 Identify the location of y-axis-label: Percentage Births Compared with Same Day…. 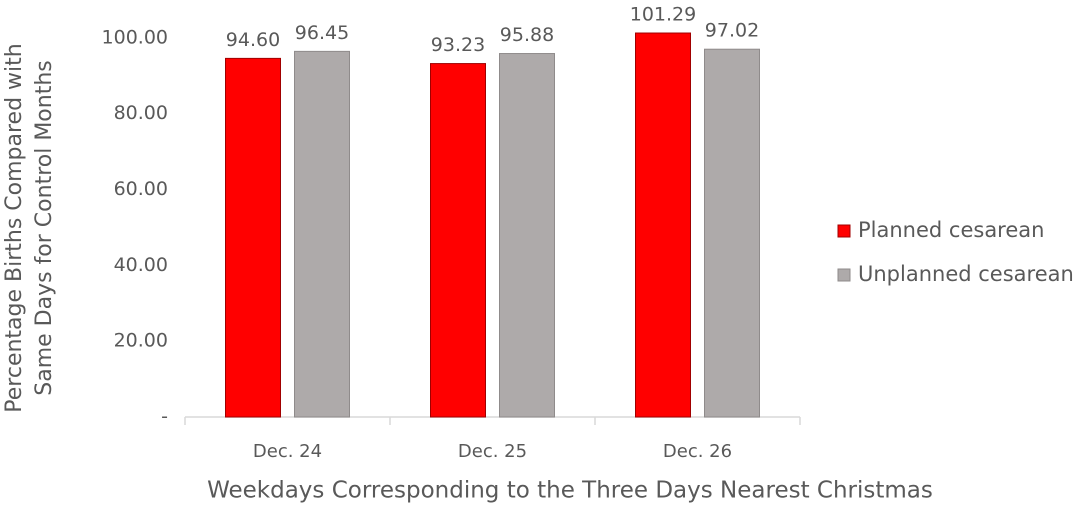
(29, 227).